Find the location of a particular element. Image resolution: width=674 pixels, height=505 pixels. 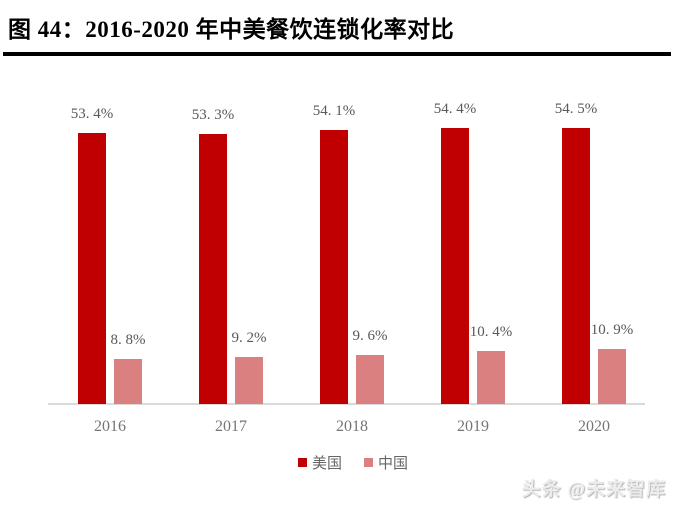

x-axis-line is located at coordinates (346, 404).